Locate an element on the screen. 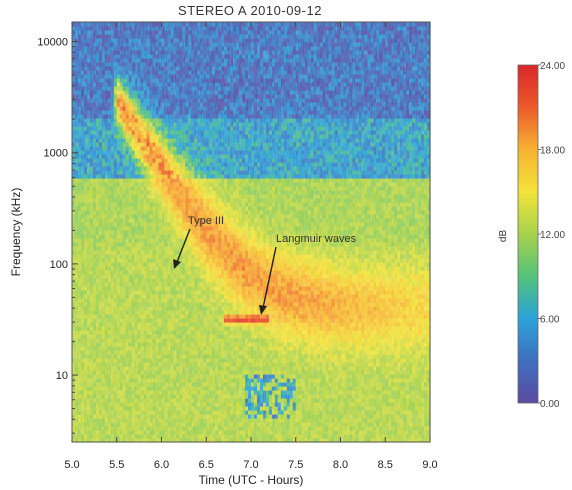  chart-title: STEREO A 2010-09-12 is located at coordinates (250, 10).